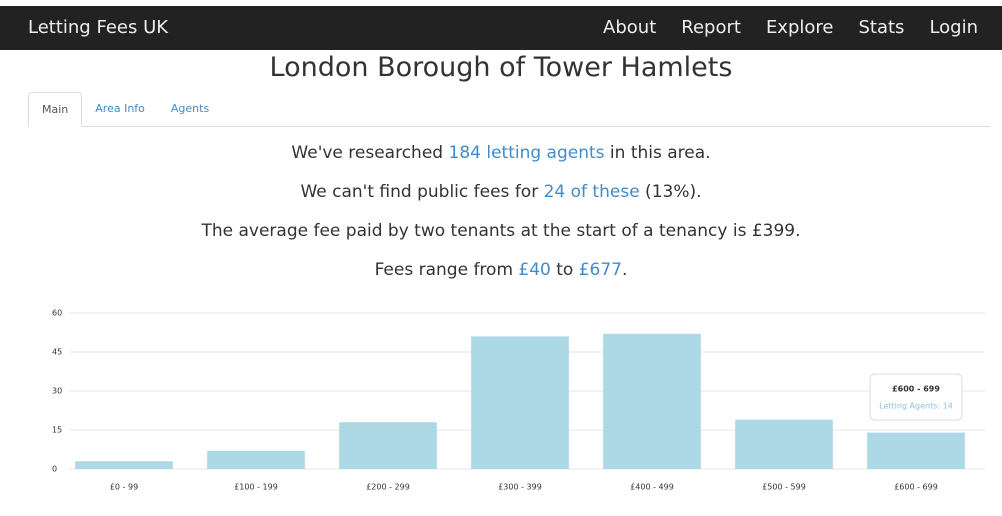  Describe the element at coordinates (526, 153) in the screenshot. I see `link: 184 letting agents` at that location.